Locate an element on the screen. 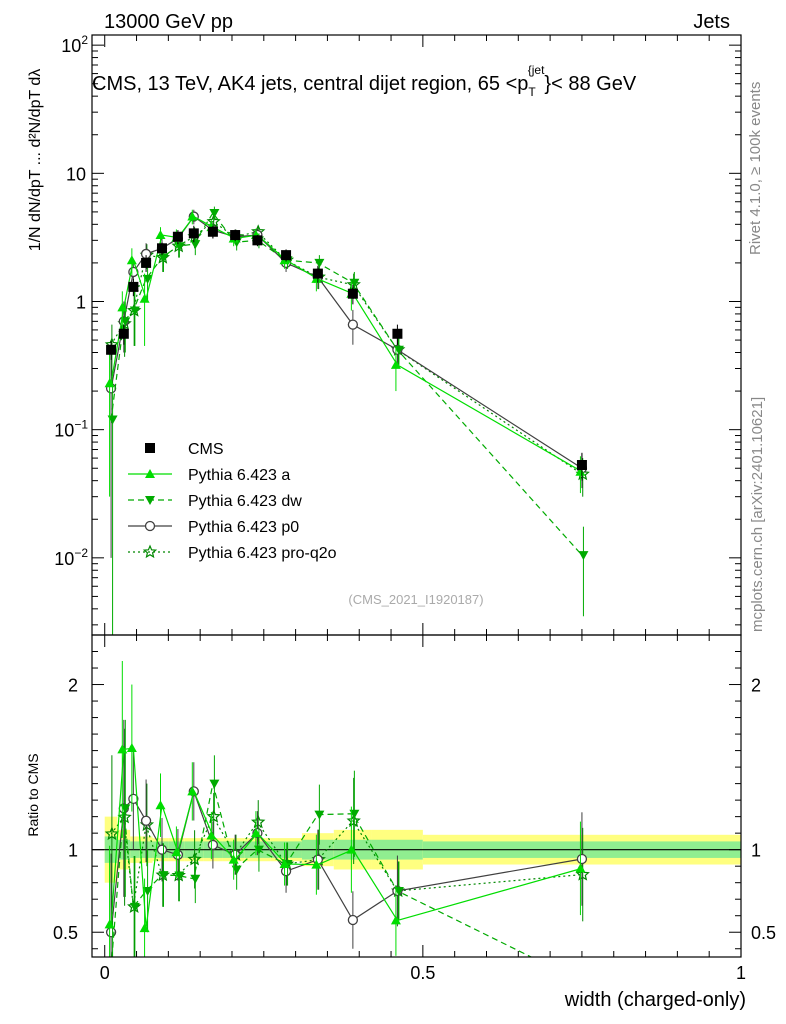 The height and width of the screenshot is (1024, 786). y-axis-label-ratio: Ratio to CMS is located at coordinates (33, 794).